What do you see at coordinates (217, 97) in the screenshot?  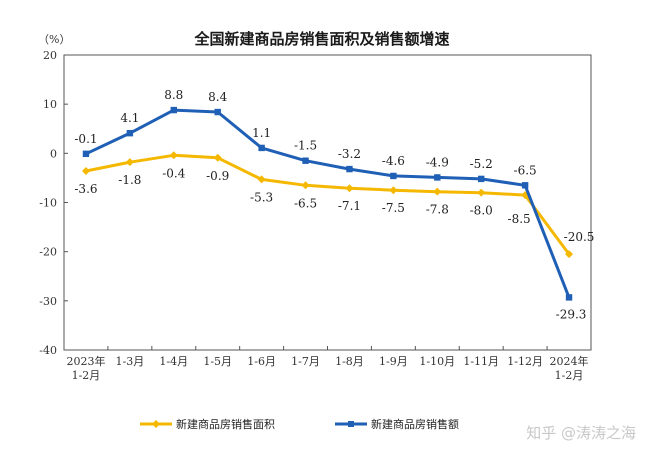 I see `data-label: 8.4` at bounding box center [217, 97].